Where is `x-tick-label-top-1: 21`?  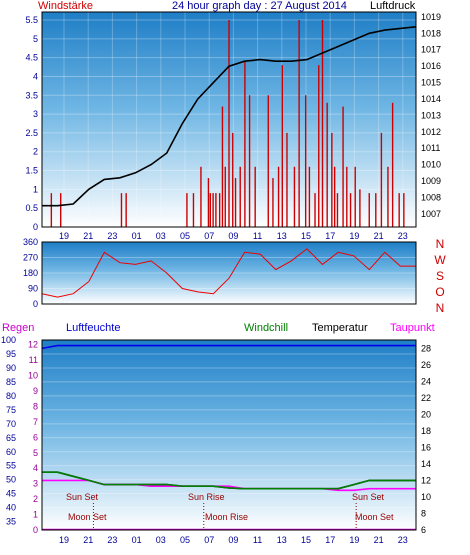
x-tick-label-top-1: 21 is located at coordinates (88, 236).